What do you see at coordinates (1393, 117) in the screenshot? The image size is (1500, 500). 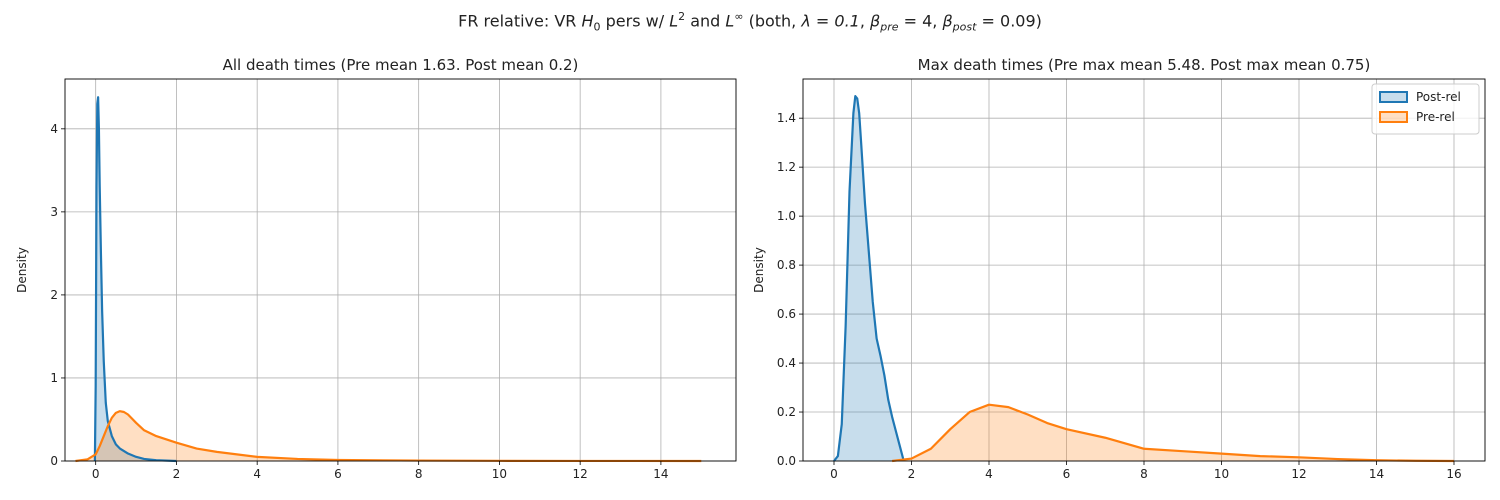 I see `legend-swatch-pre-rel` at bounding box center [1393, 117].